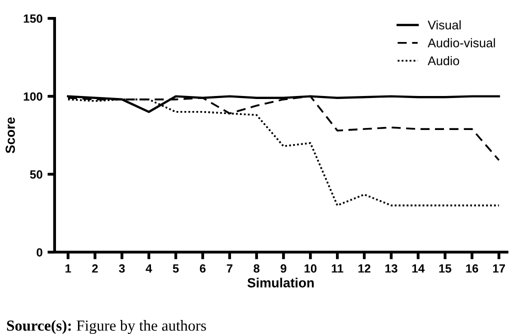  I want to click on x-tick-label: 15, so click(445, 268).